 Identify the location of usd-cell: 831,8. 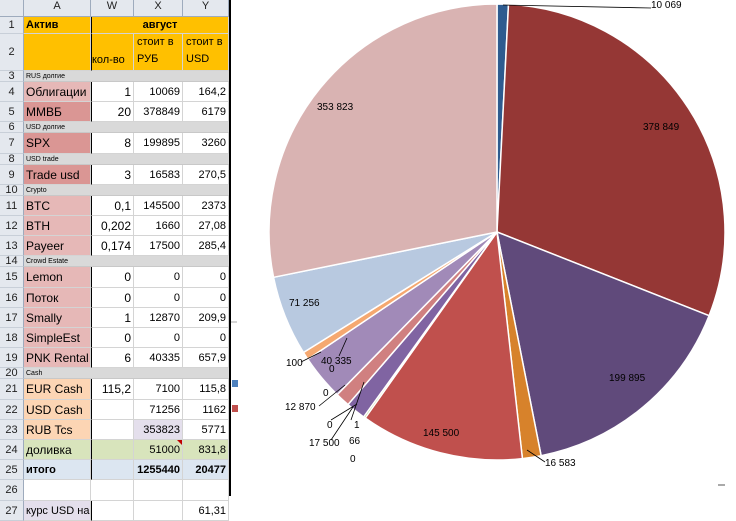
(206, 450).